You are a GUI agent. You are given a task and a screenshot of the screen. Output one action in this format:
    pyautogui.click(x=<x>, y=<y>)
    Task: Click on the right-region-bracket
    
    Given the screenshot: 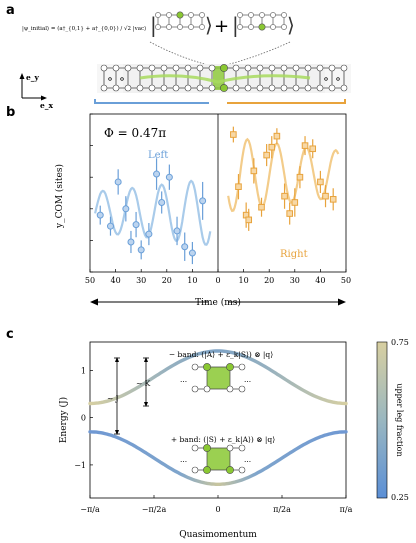 What is the action you would take?
    pyautogui.click(x=286, y=101)
    